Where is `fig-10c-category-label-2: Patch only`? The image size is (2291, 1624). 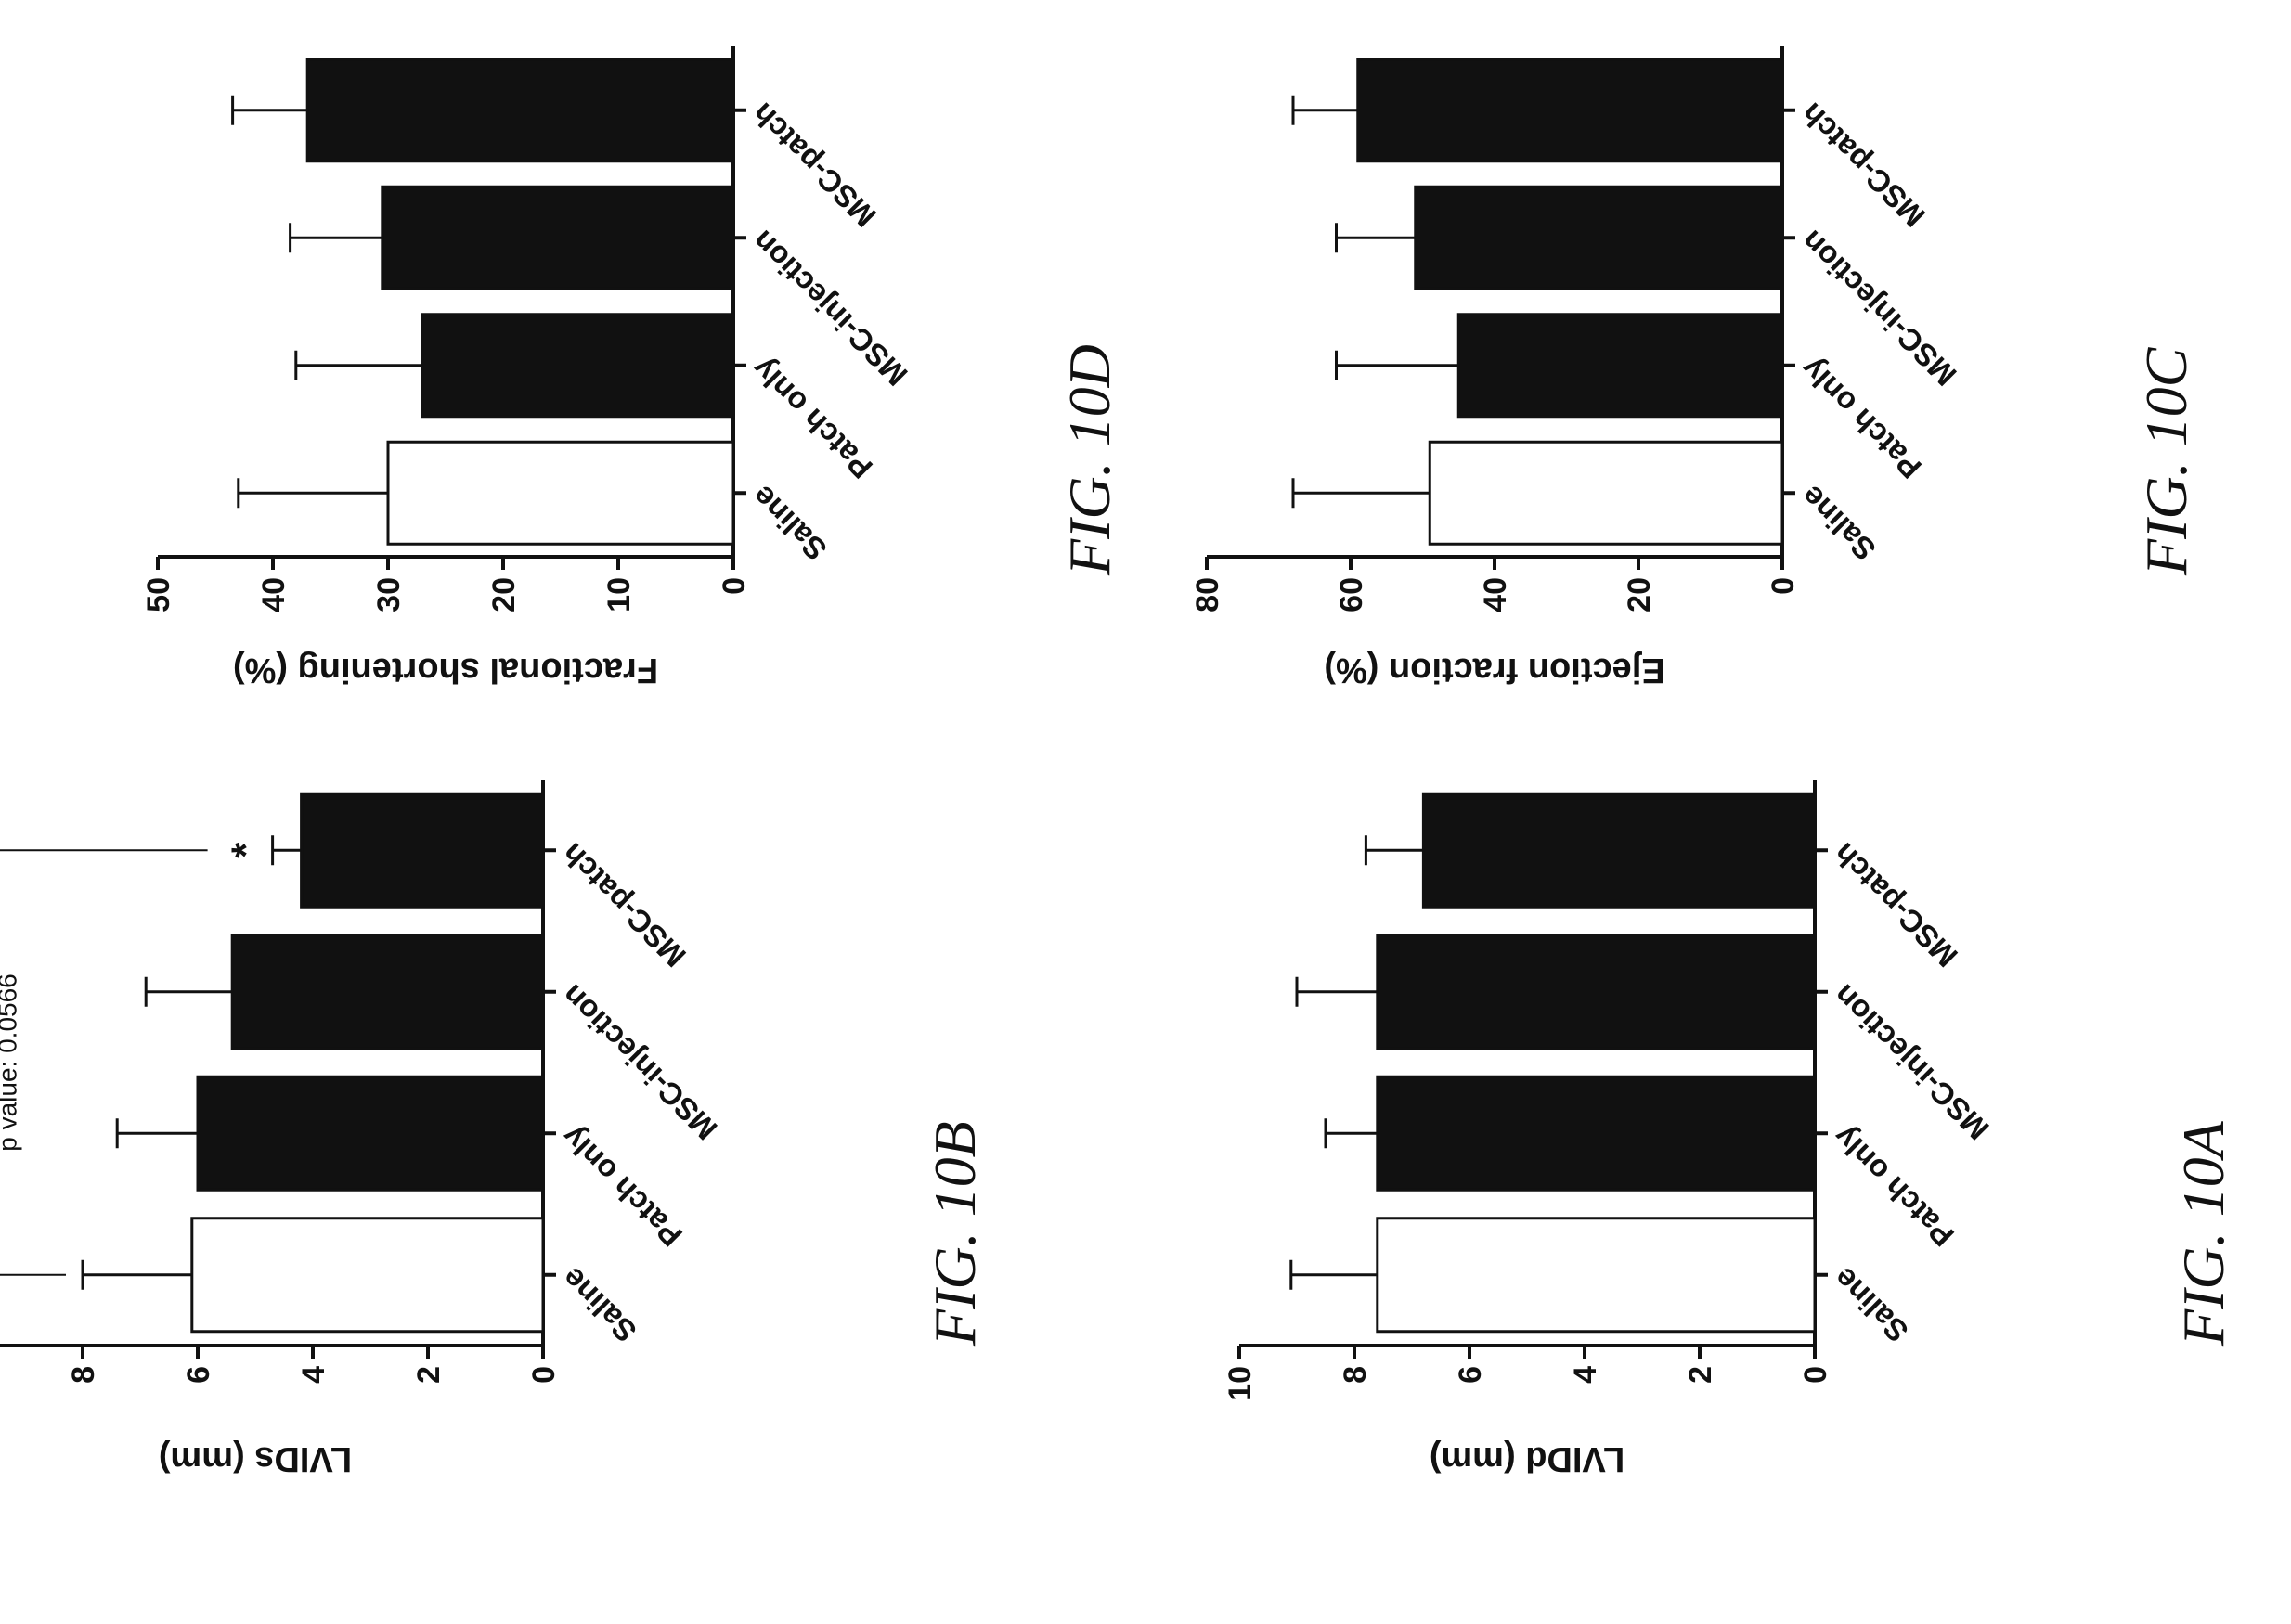 fig-10c-category-label-2: Patch only is located at coordinates (1860, 418).